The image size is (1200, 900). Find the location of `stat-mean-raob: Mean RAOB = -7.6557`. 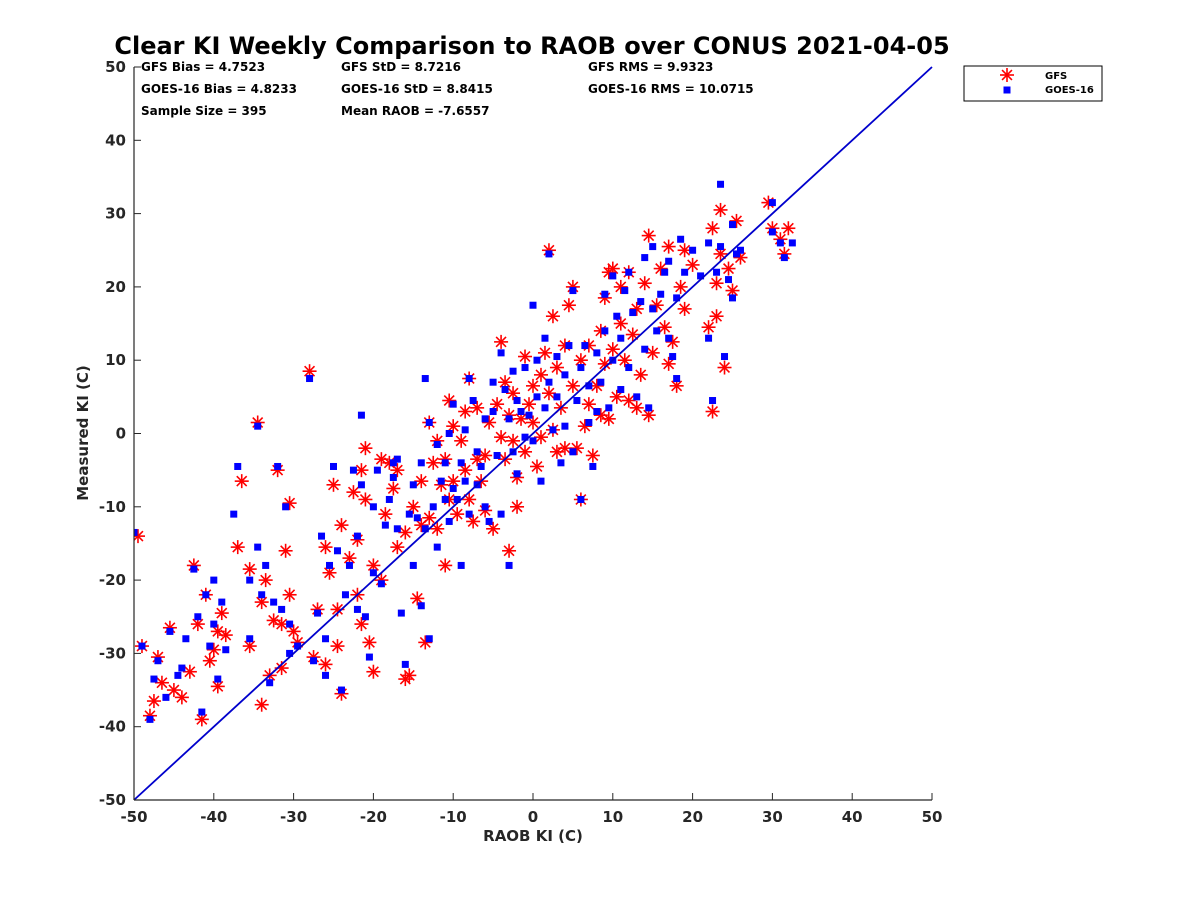

stat-mean-raob: Mean RAOB = -7.6557 is located at coordinates (415, 111).